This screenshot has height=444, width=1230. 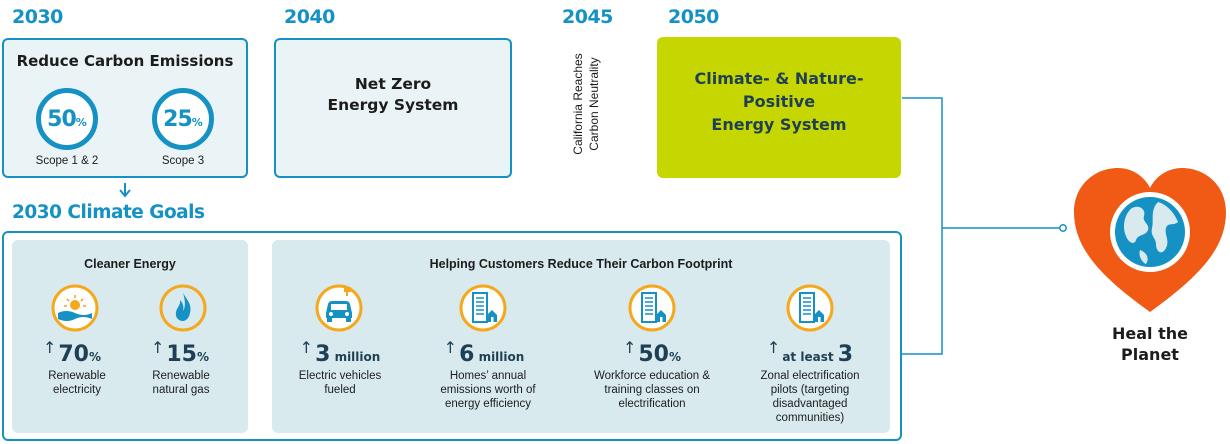 I want to click on scope-1-2-label: Scope 1 & 2, so click(x=67, y=161).